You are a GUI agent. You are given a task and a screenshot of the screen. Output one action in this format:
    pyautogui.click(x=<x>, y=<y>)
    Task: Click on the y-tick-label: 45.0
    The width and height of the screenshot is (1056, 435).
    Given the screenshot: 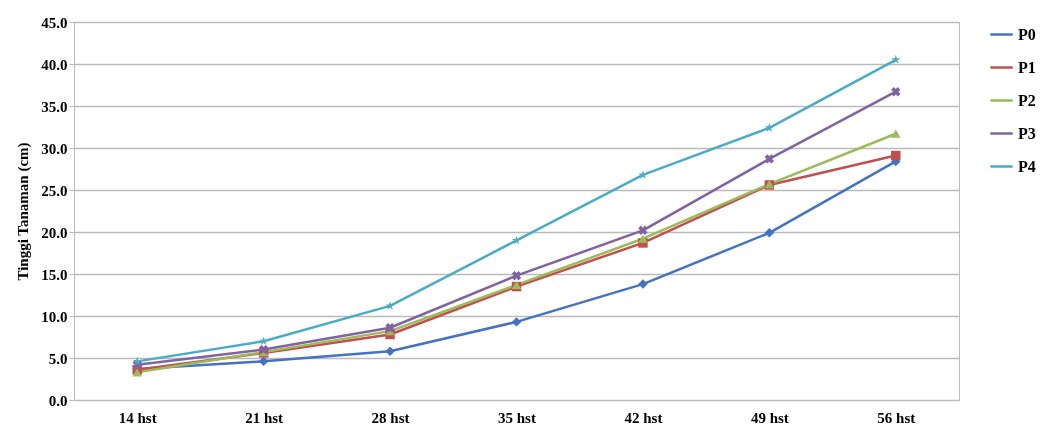 What is the action you would take?
    pyautogui.click(x=54, y=22)
    